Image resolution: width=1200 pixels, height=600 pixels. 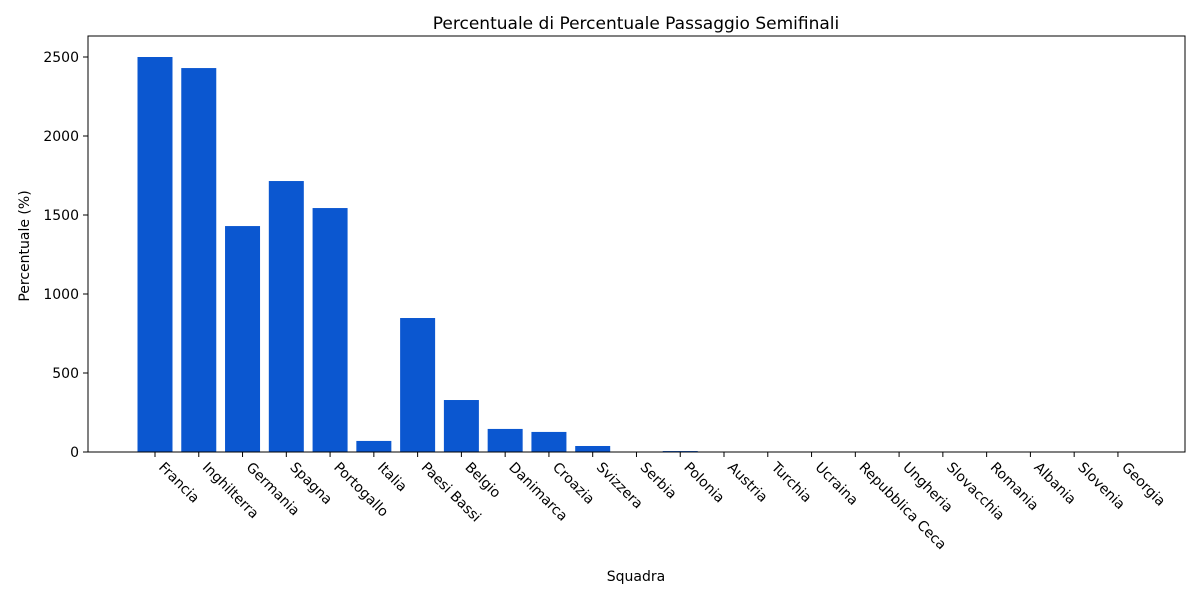 I want to click on y-tick-label: 500, so click(x=65, y=374).